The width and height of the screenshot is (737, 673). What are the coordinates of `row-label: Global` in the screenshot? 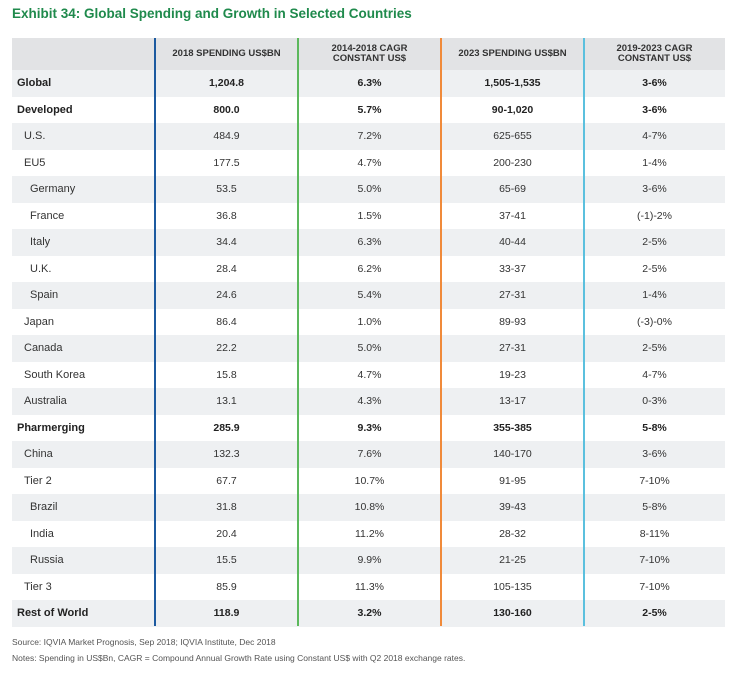 It's located at (34, 83).